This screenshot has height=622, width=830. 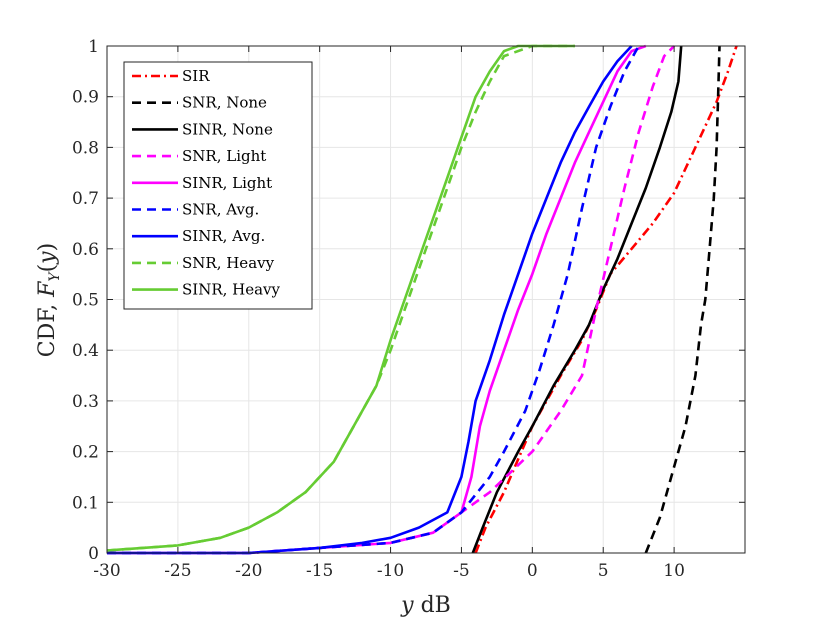 I want to click on legend-label: SINR, Light, so click(x=227, y=183).